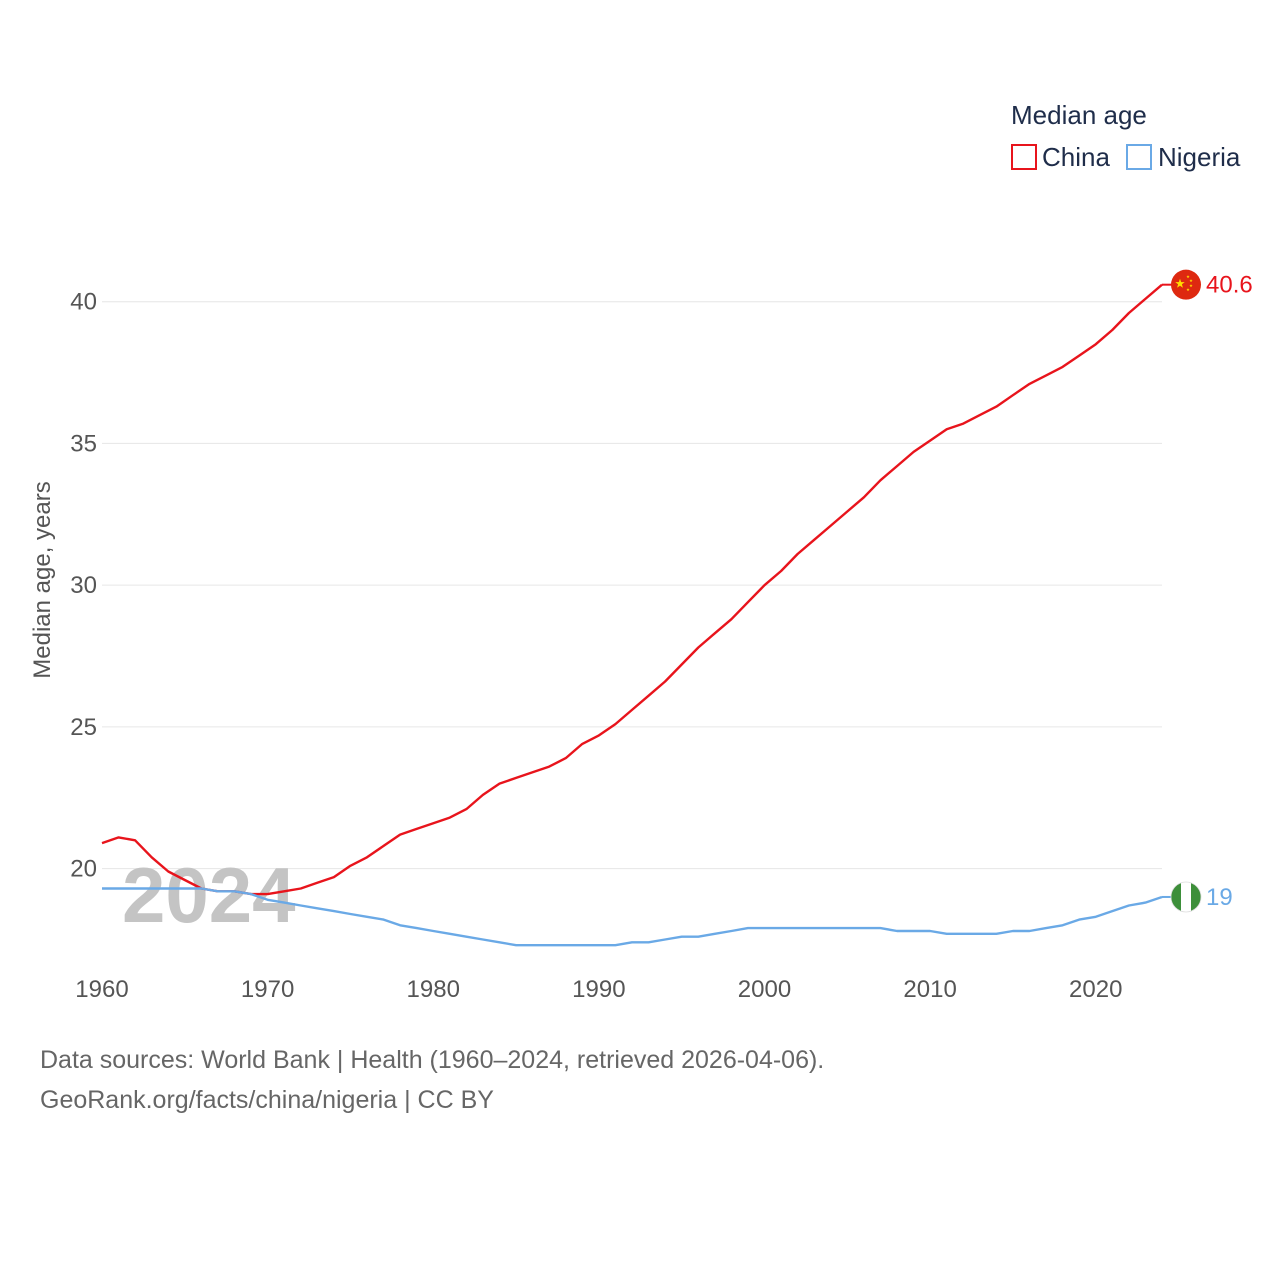 The image size is (1280, 1280). What do you see at coordinates (267, 1100) in the screenshot?
I see `attribution-link: GeoRank.org/facts/china/nigeria | CC BY` at bounding box center [267, 1100].